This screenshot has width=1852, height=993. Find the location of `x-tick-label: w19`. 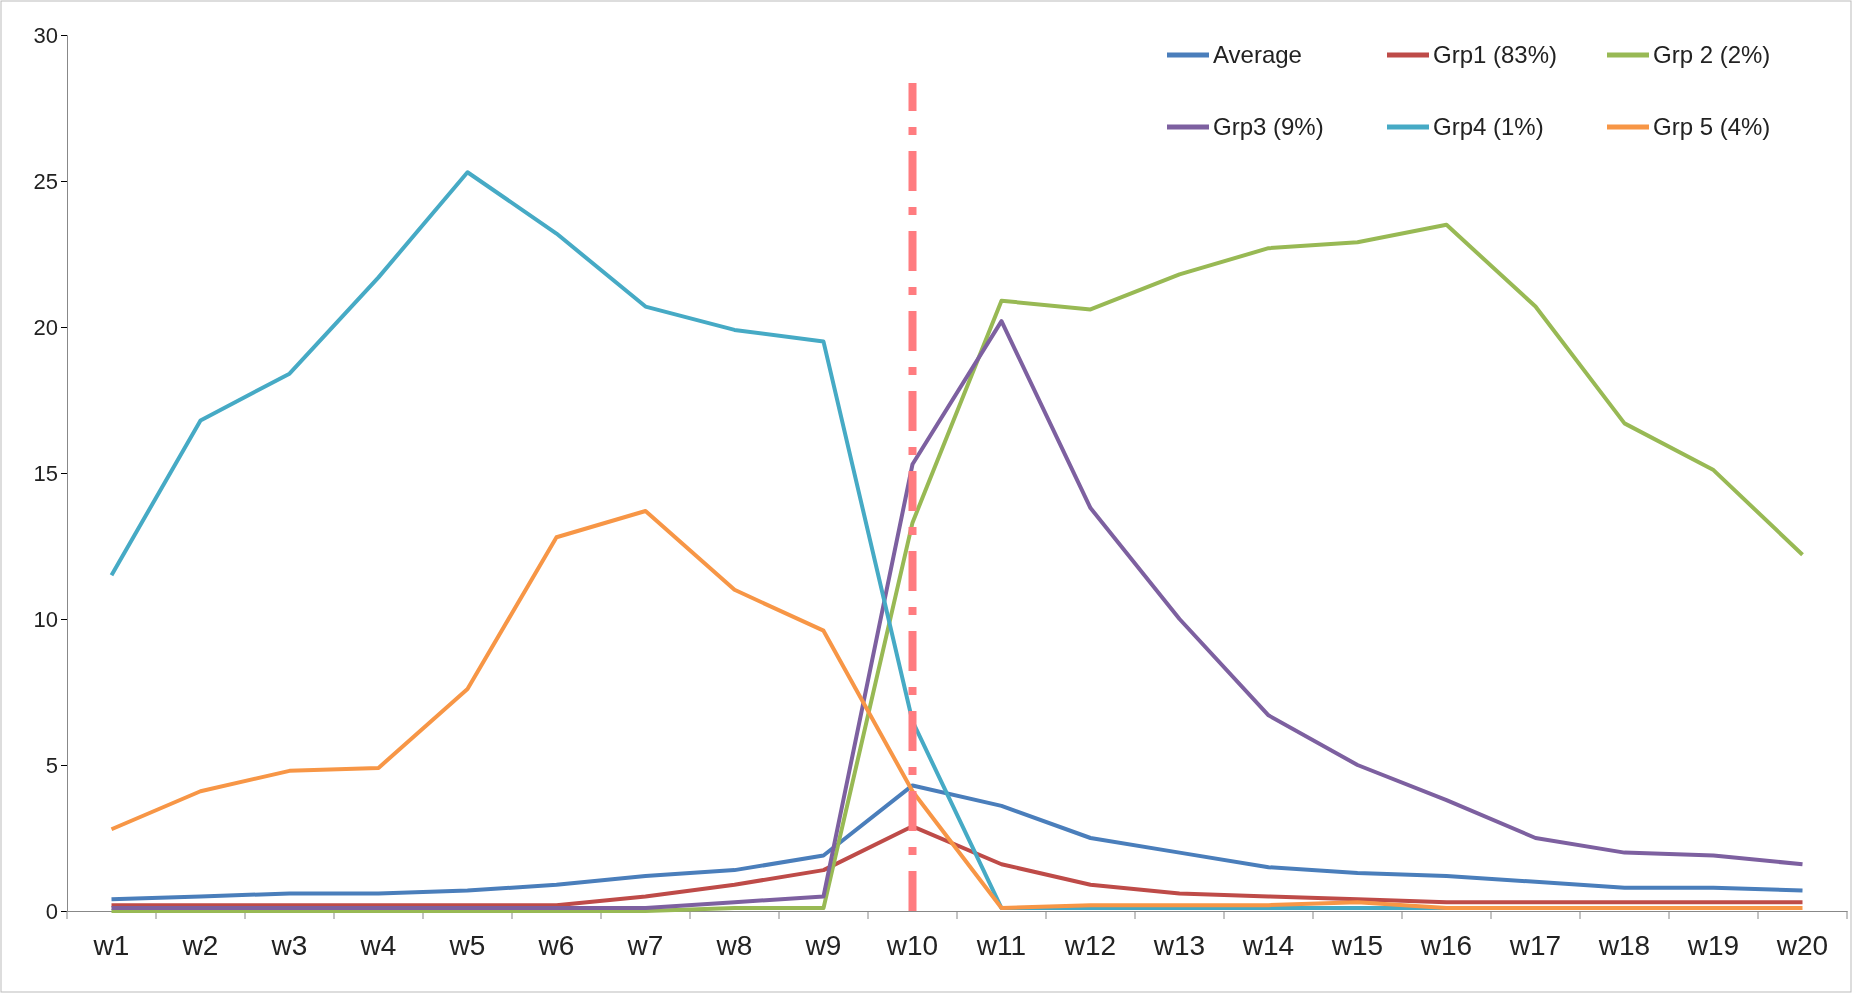

x-tick-label: w19 is located at coordinates (1713, 945).